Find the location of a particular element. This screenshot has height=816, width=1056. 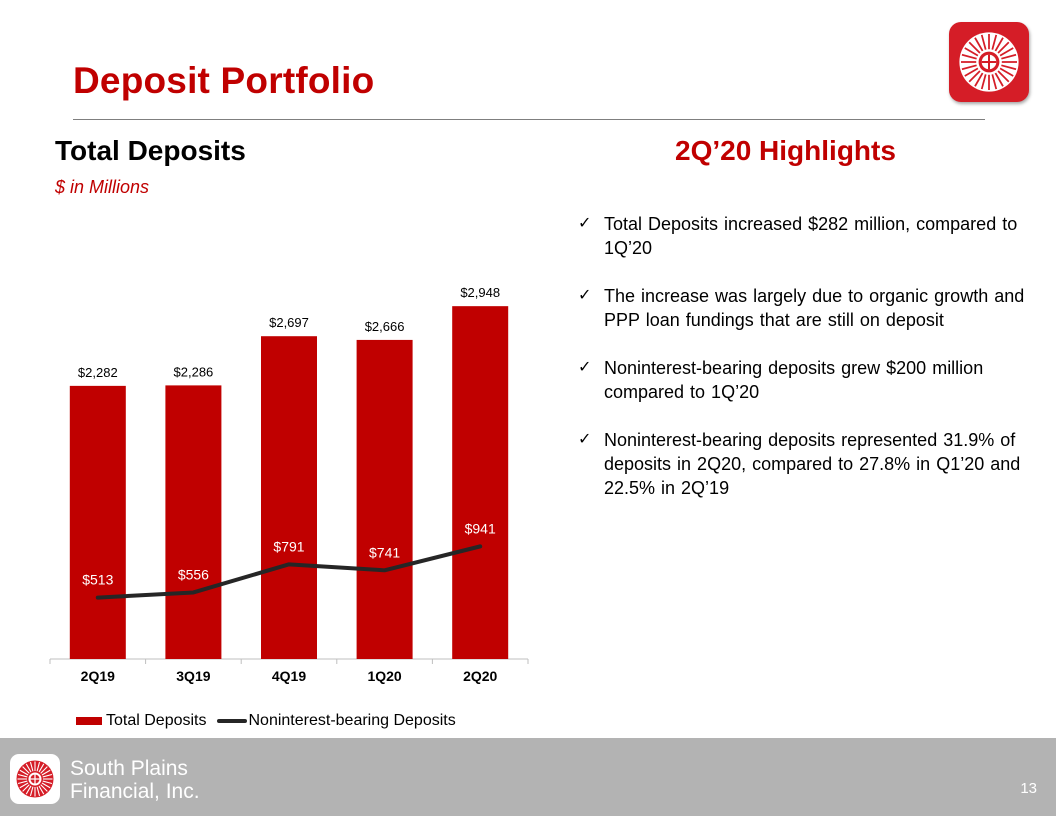

highlights-title: 2Q’20 Highlights is located at coordinates (785, 150).